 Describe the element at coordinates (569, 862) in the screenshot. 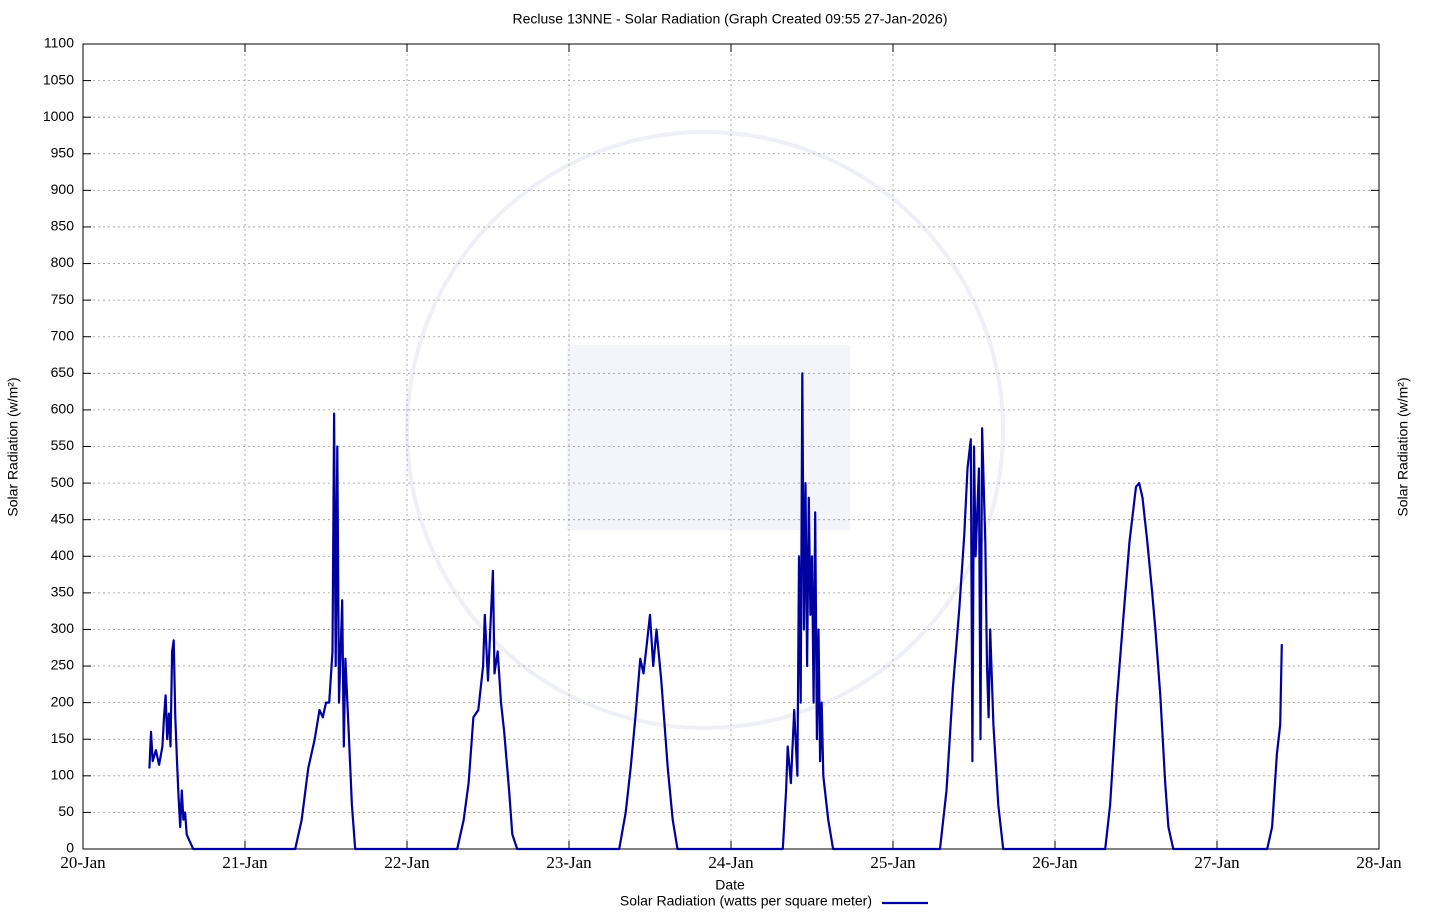

I see `x-tick-label: 23-Jan` at that location.